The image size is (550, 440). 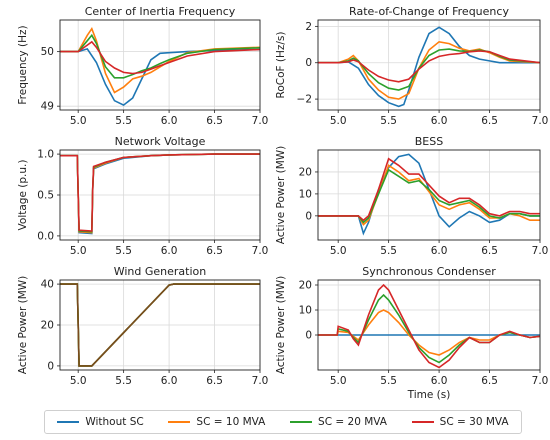 What do you see at coordinates (429, 11) in the screenshot?
I see `panel-title-1: Rate-of-Change of Frequency` at bounding box center [429, 11].